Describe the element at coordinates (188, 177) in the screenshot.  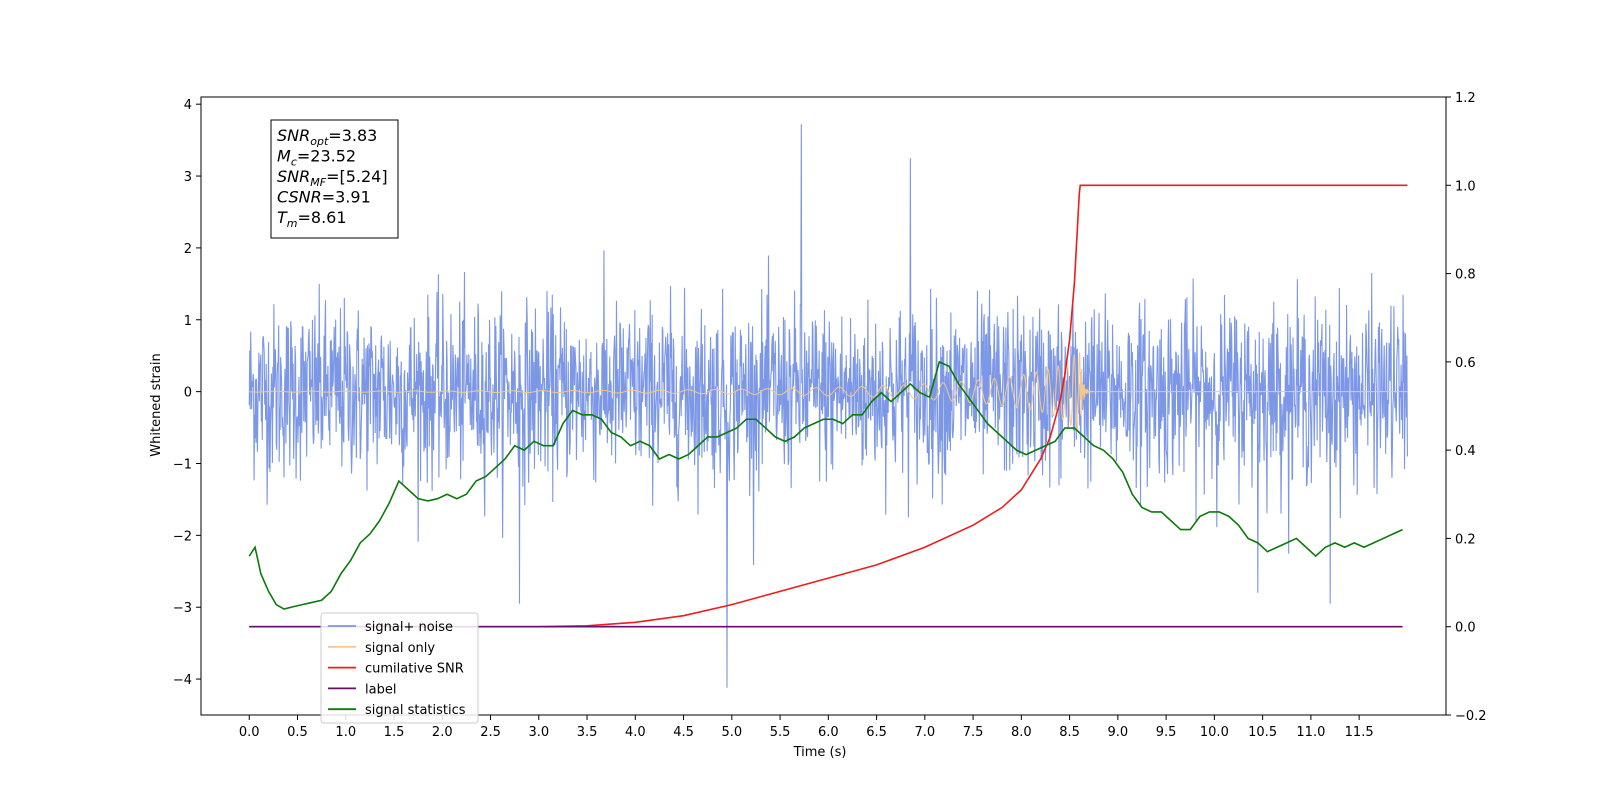
I see `y-left-tick-label: 3` at that location.